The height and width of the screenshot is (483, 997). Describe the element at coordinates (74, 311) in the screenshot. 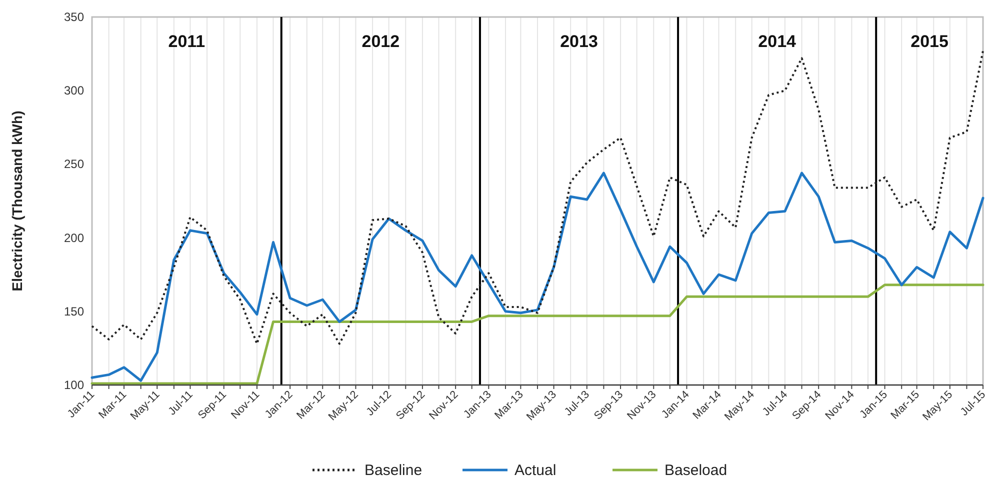

I see `y-tick-label: 150` at that location.